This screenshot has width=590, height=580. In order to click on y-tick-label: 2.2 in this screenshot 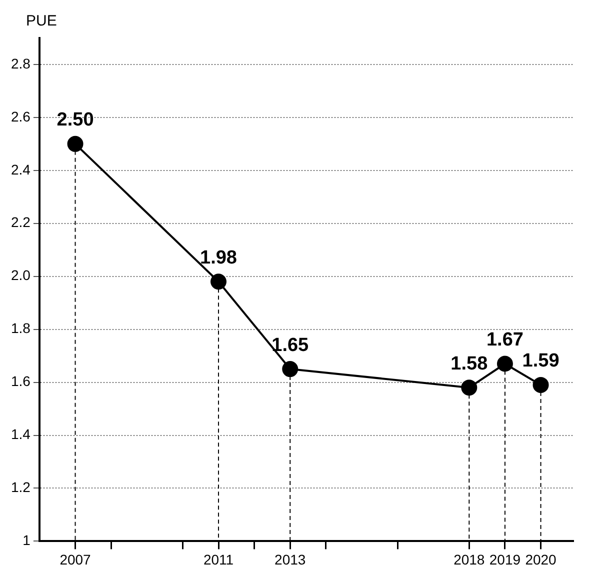, I will do `click(20, 222)`.